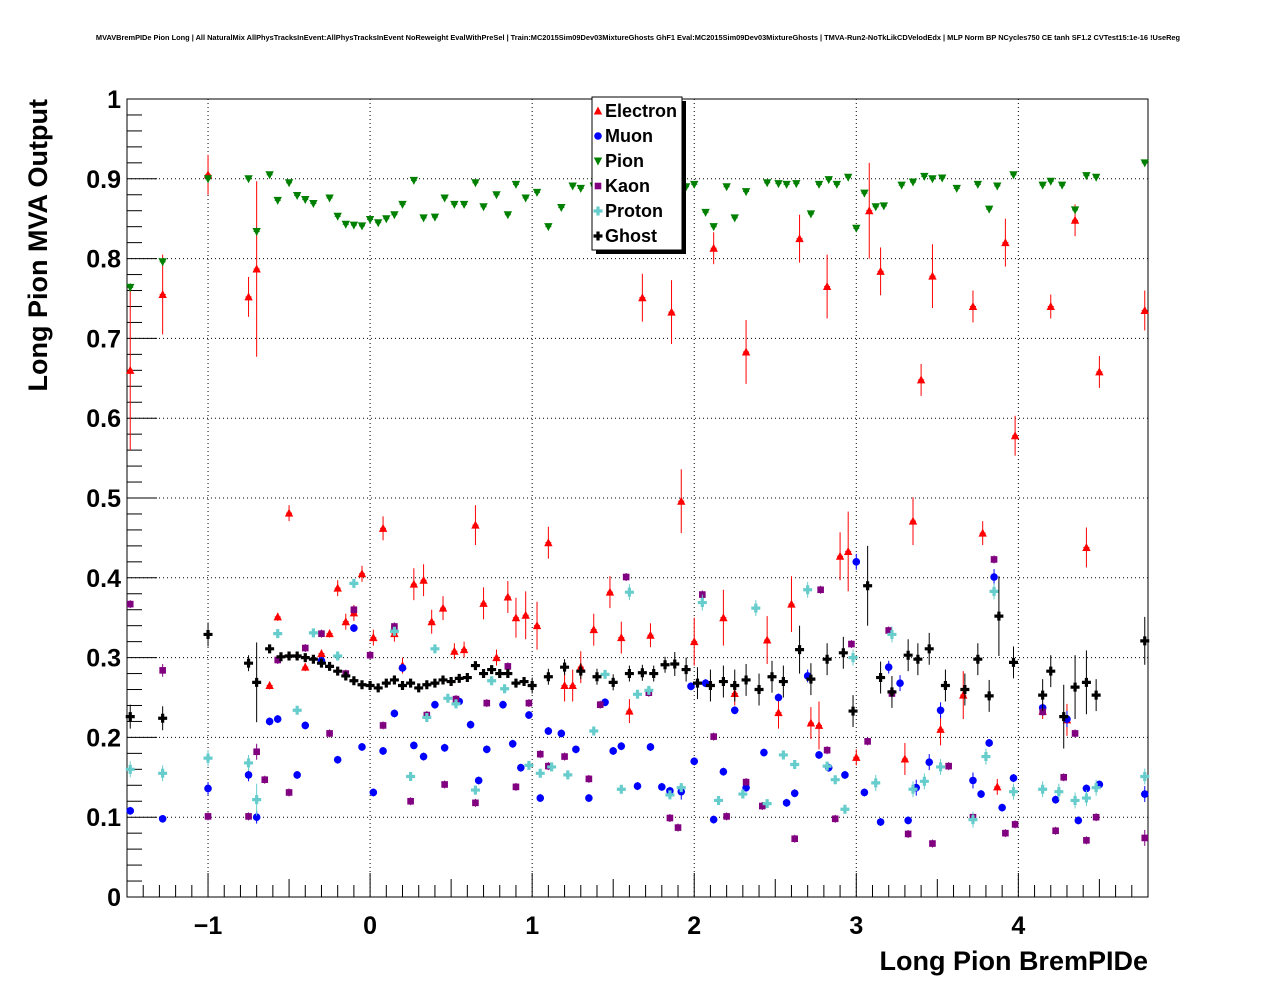 Image resolution: width=1276 pixels, height=996 pixels. I want to click on legend-label-ghost: Ghost, so click(631, 236).